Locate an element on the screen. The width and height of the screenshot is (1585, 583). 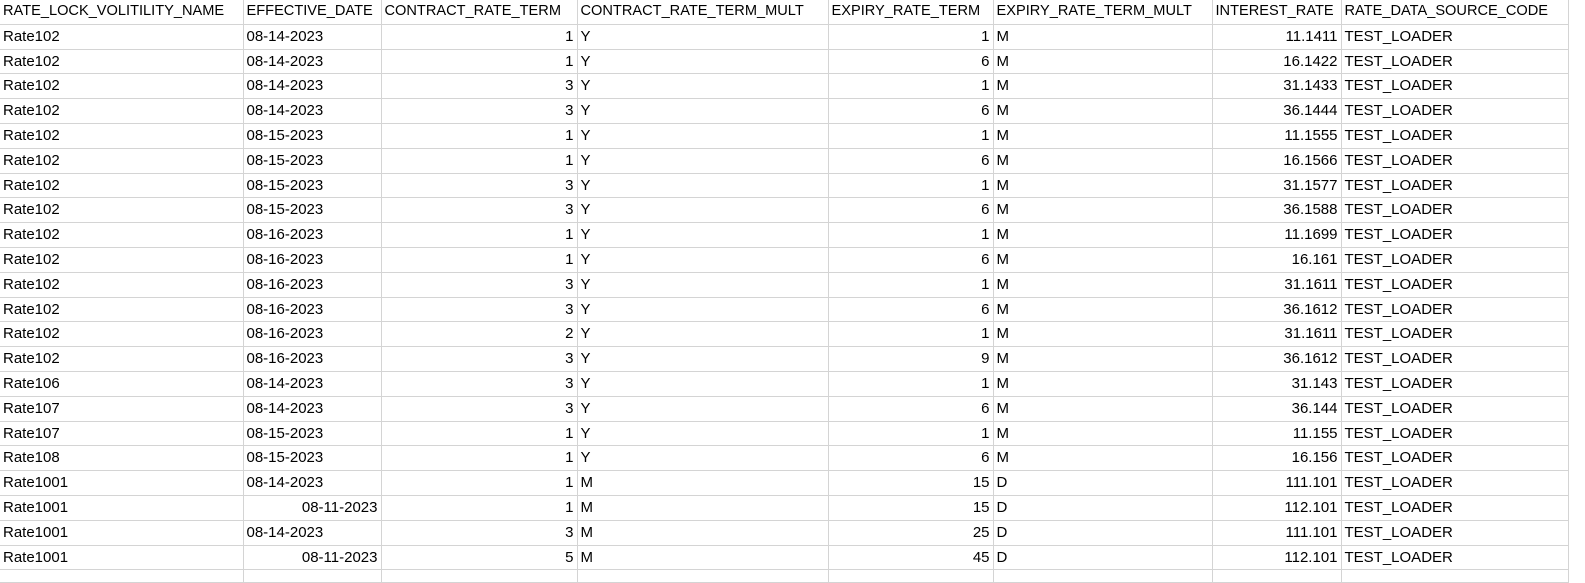
cell-rate: 31.1611 is located at coordinates (1277, 285).